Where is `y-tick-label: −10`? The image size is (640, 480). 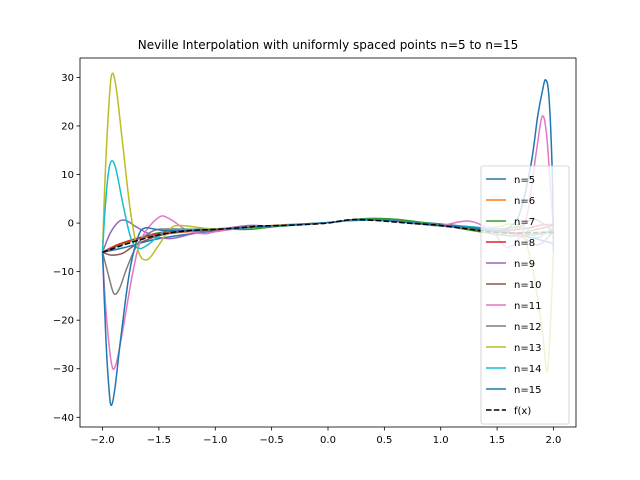
y-tick-label: −10 is located at coordinates (63, 272).